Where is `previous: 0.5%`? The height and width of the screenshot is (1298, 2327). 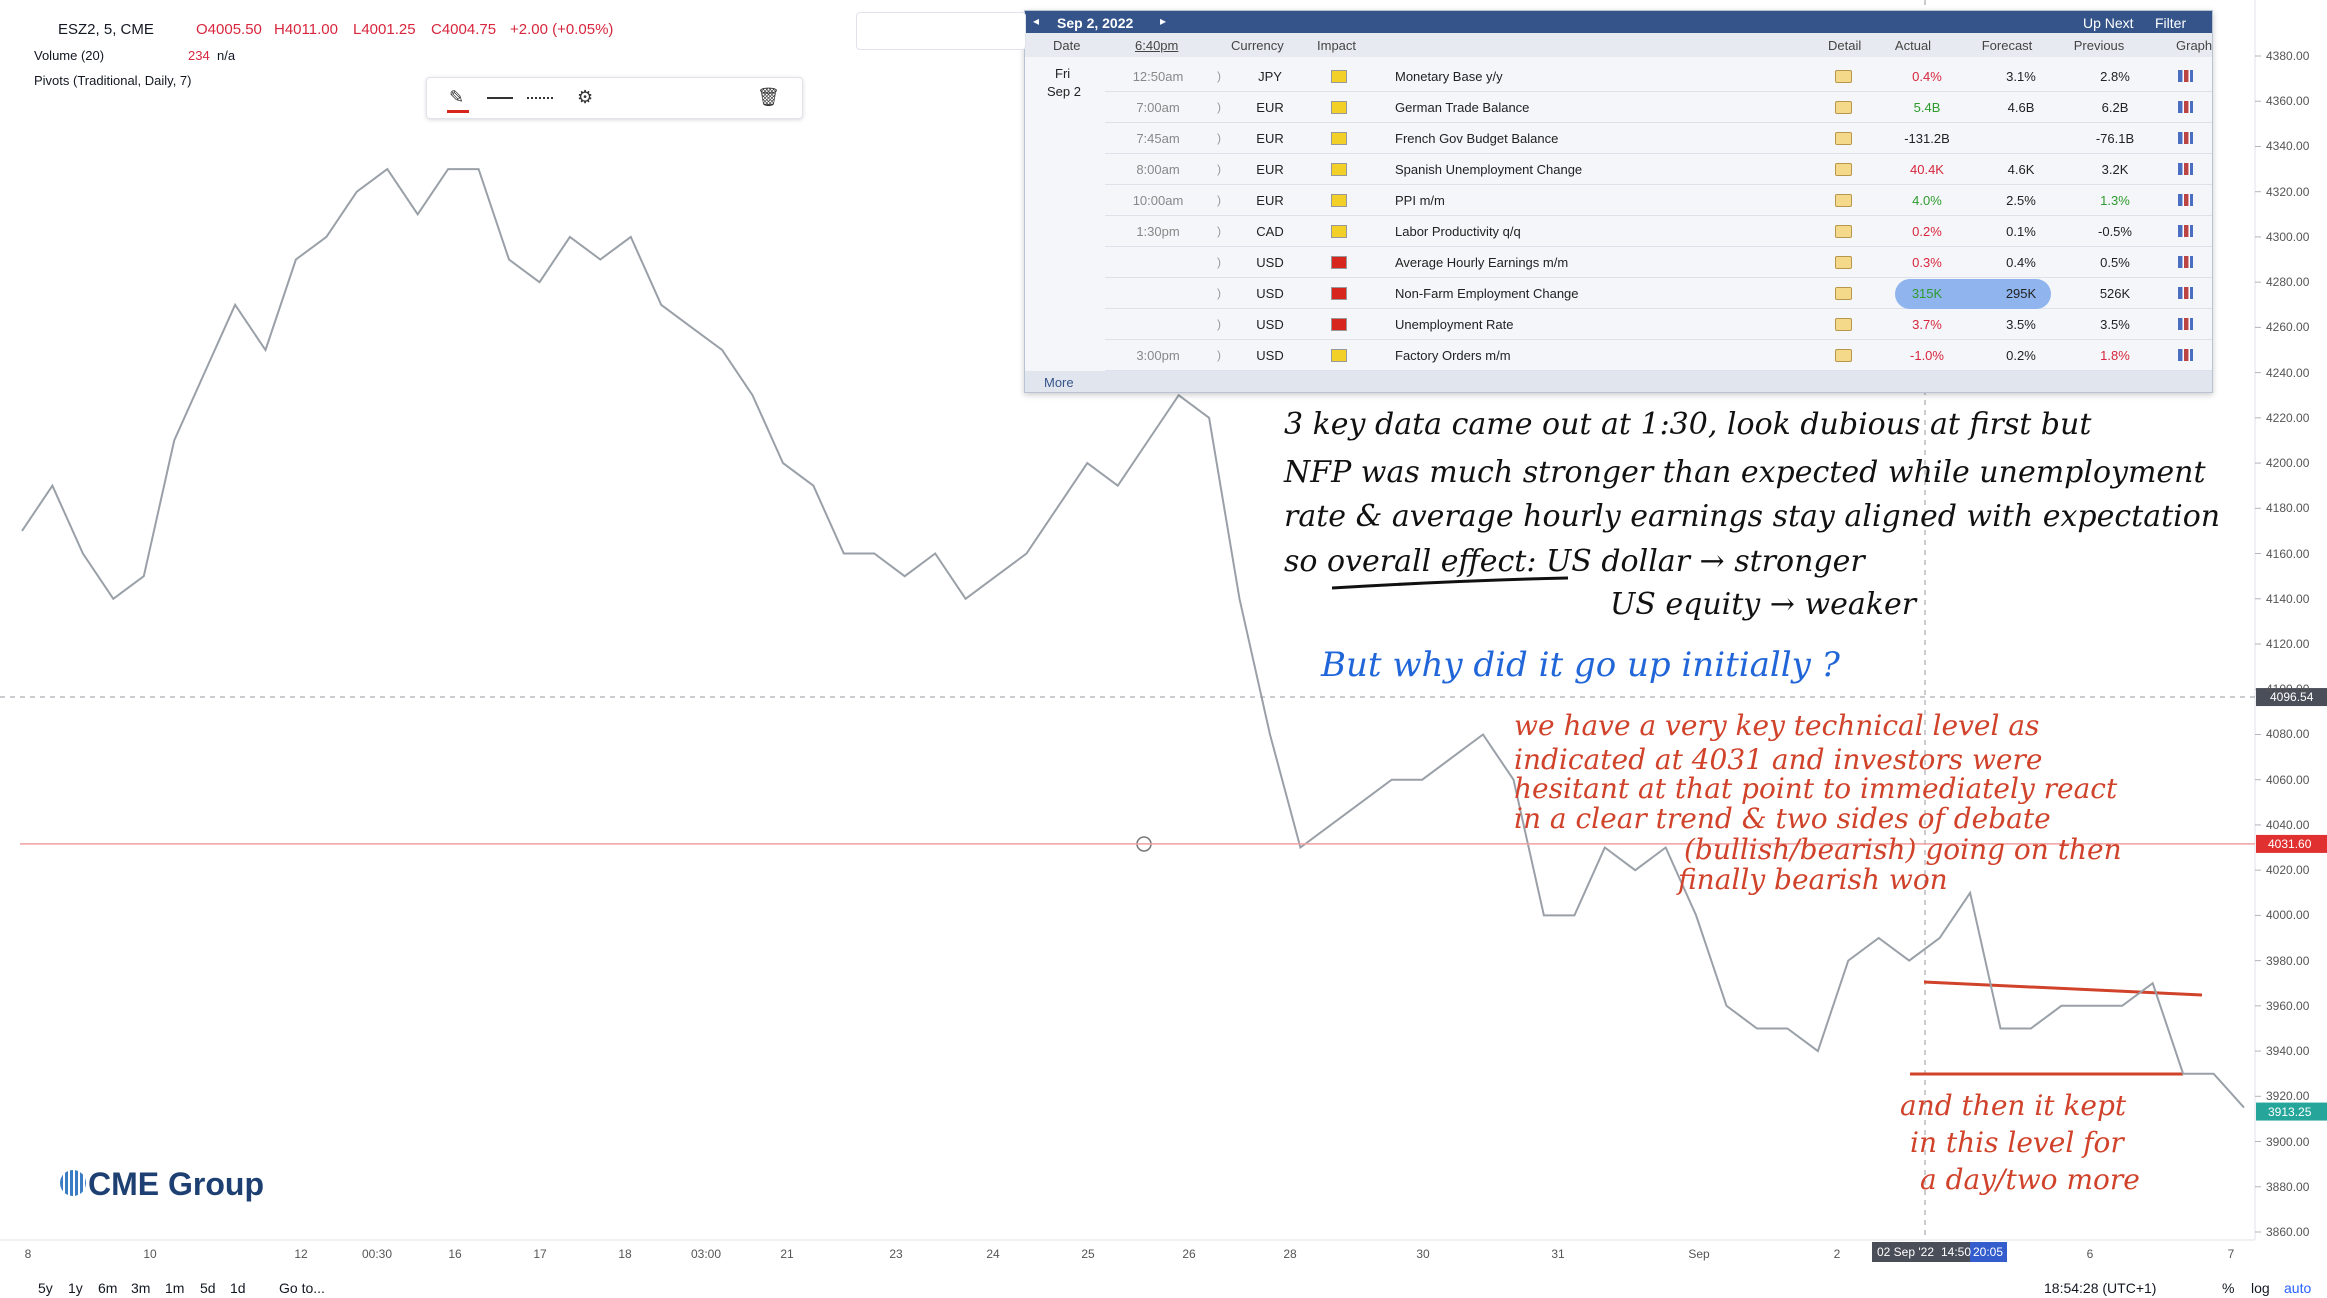
previous: 0.5% is located at coordinates (2115, 262).